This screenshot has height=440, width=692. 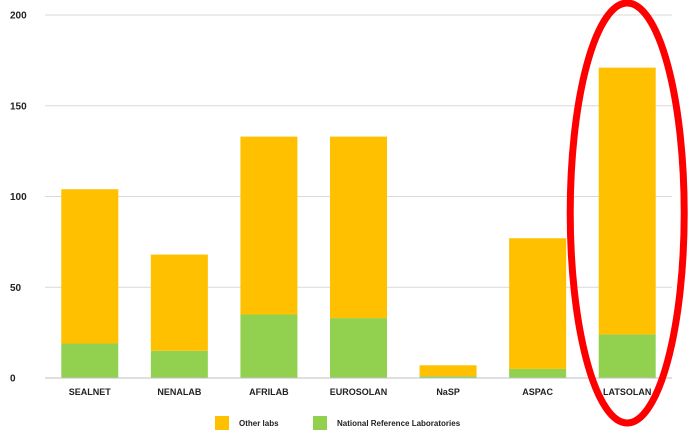 What do you see at coordinates (259, 423) in the screenshot?
I see `legend-label: Other labs` at bounding box center [259, 423].